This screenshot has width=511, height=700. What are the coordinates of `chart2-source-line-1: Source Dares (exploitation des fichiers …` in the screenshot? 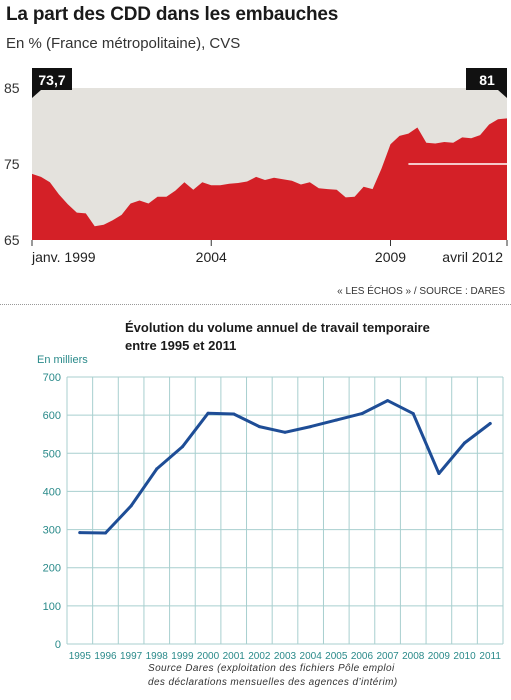 It's located at (271, 668).